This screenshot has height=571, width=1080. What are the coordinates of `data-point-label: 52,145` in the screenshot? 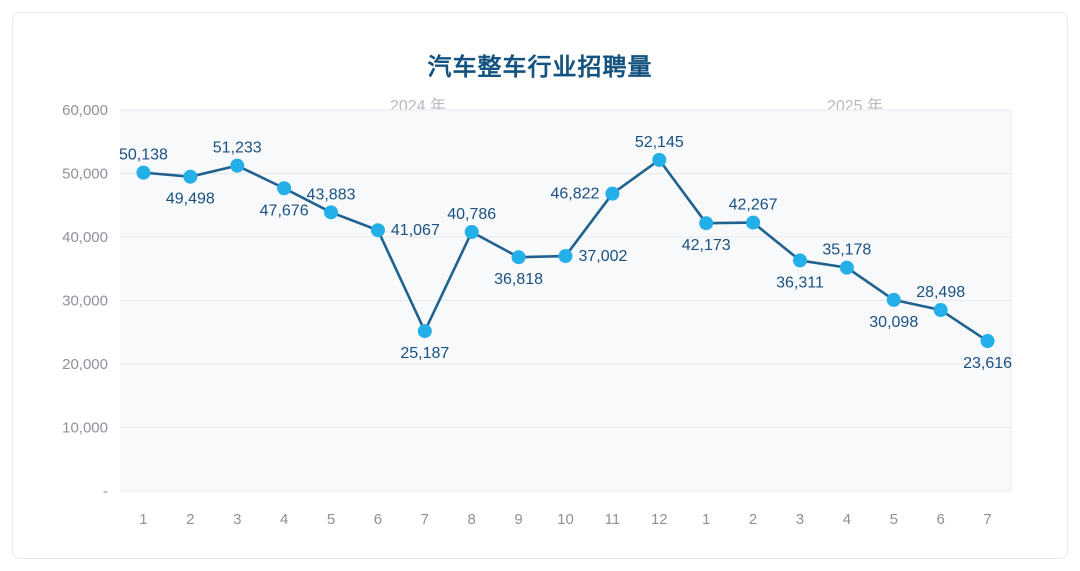 It's located at (659, 142).